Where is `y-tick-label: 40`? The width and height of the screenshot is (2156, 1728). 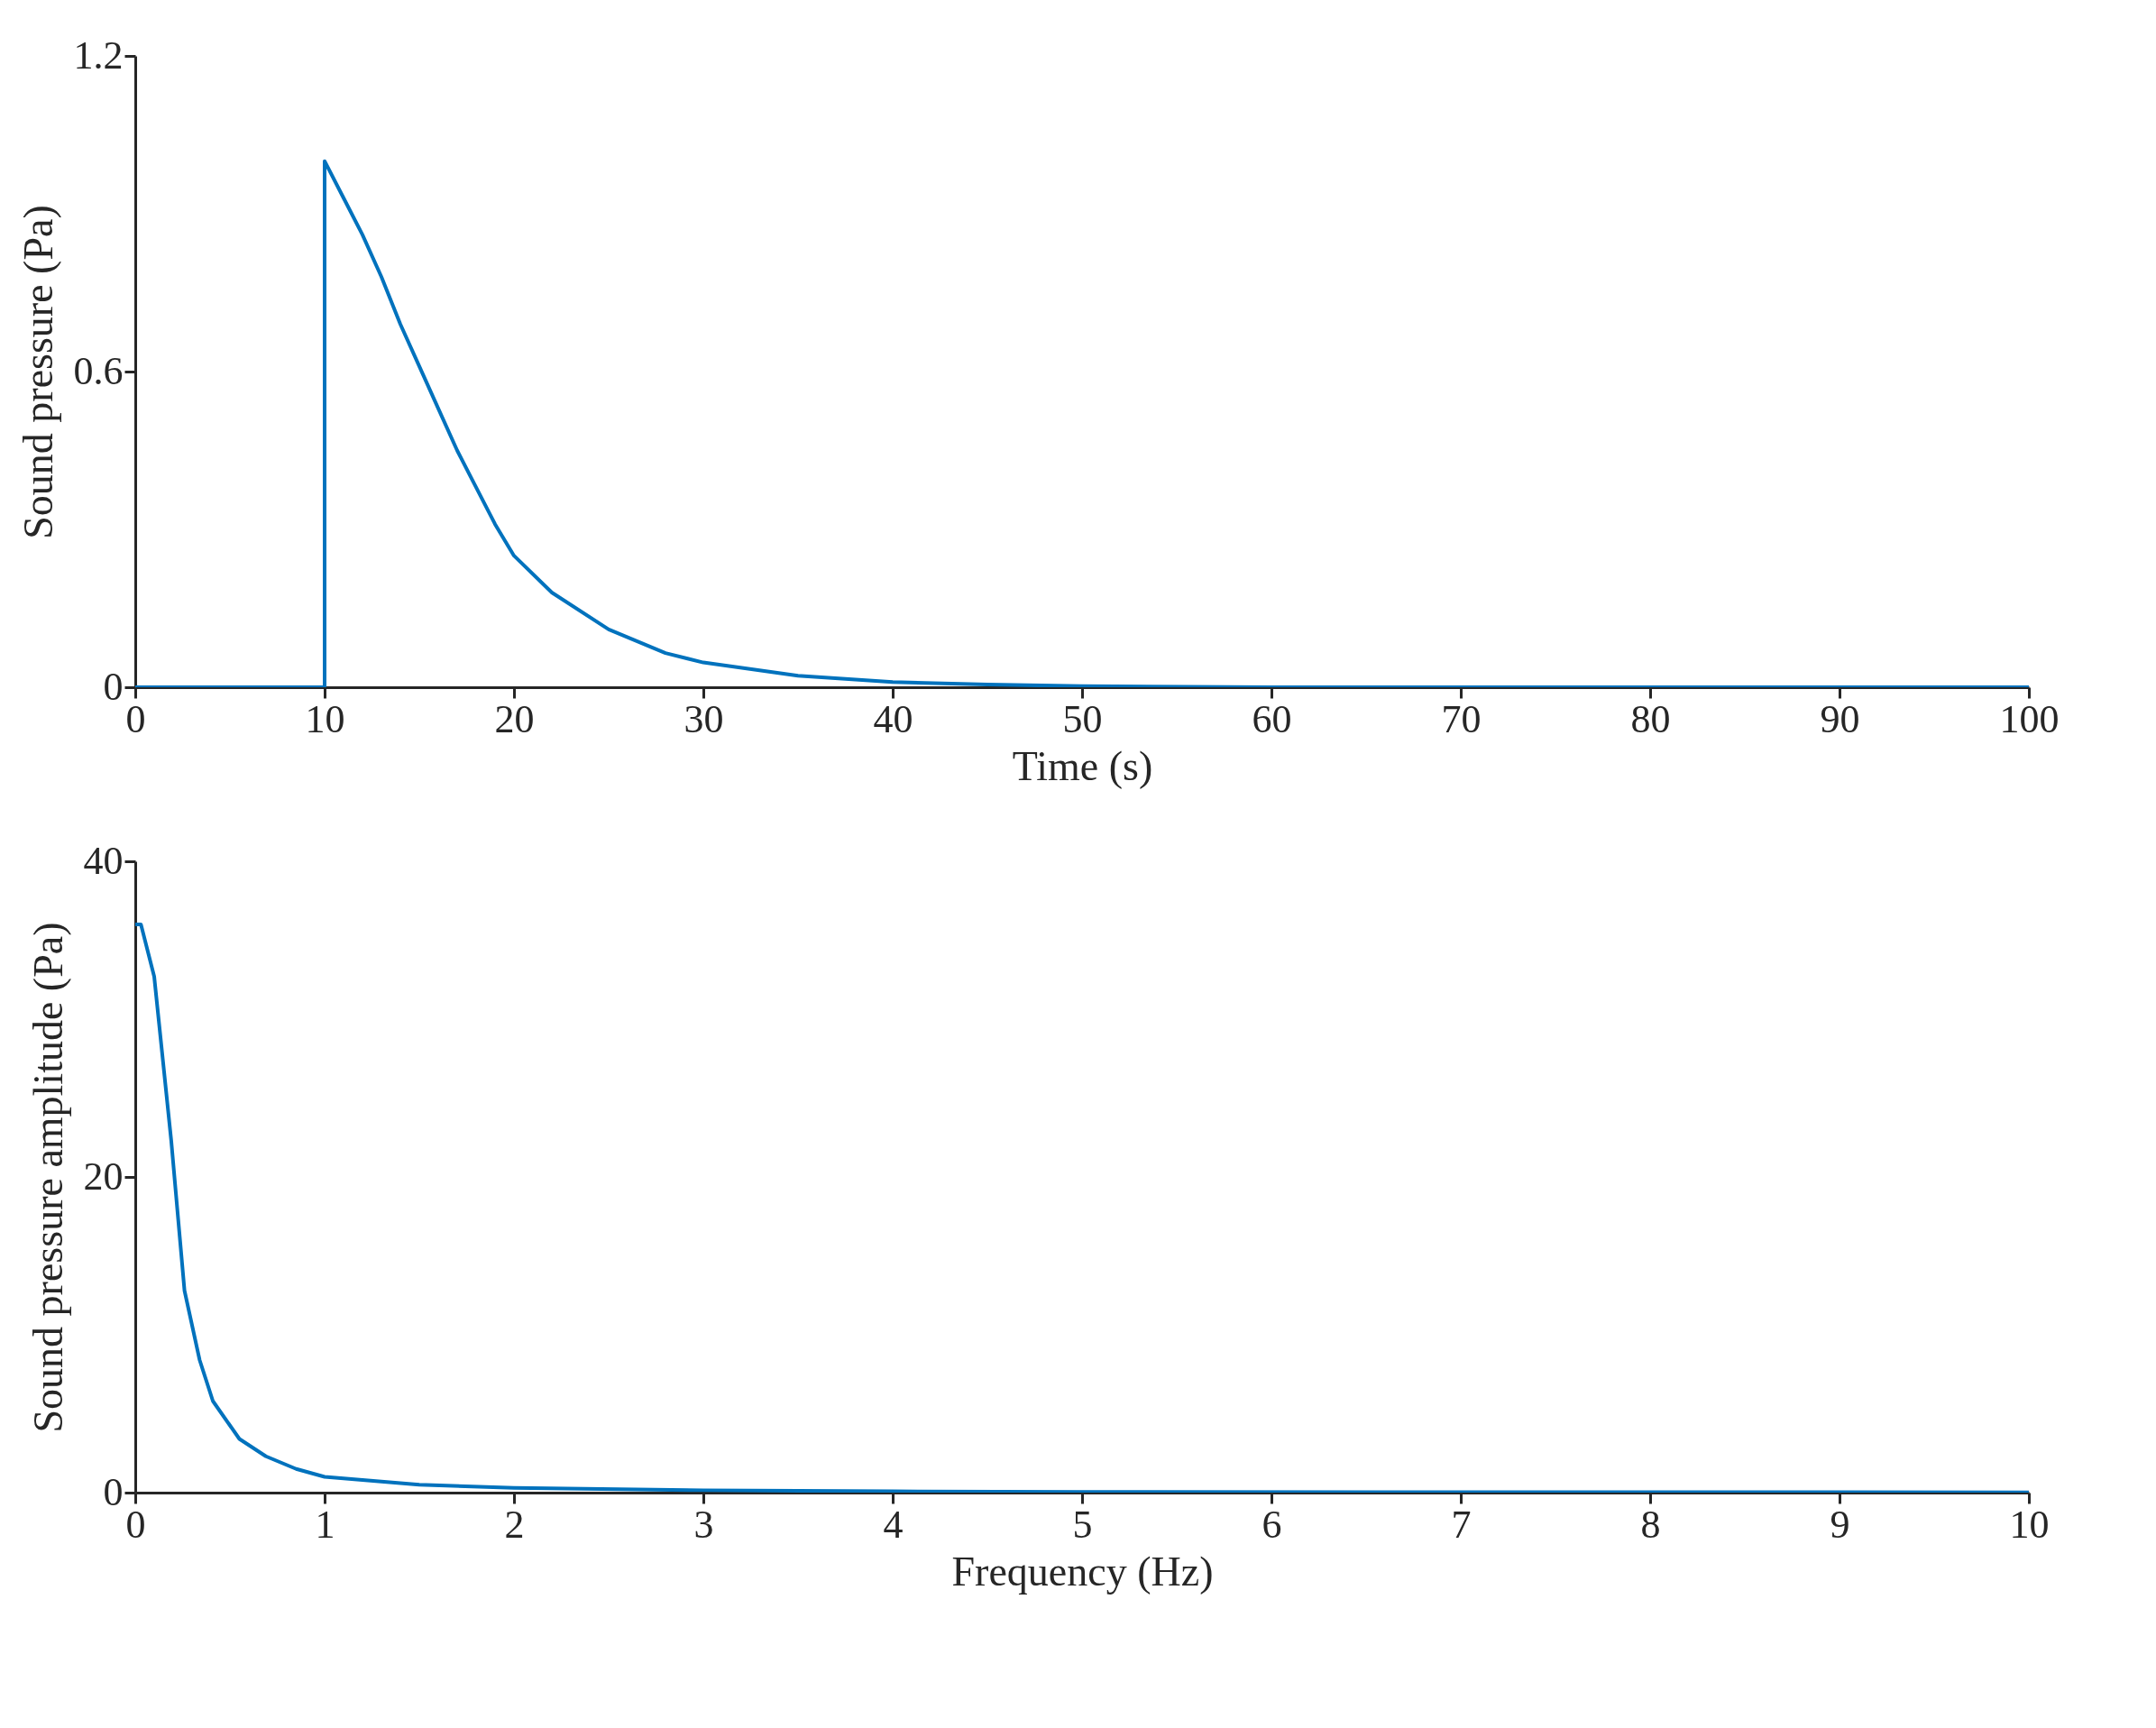
y-tick-label: 40 is located at coordinates (103, 860).